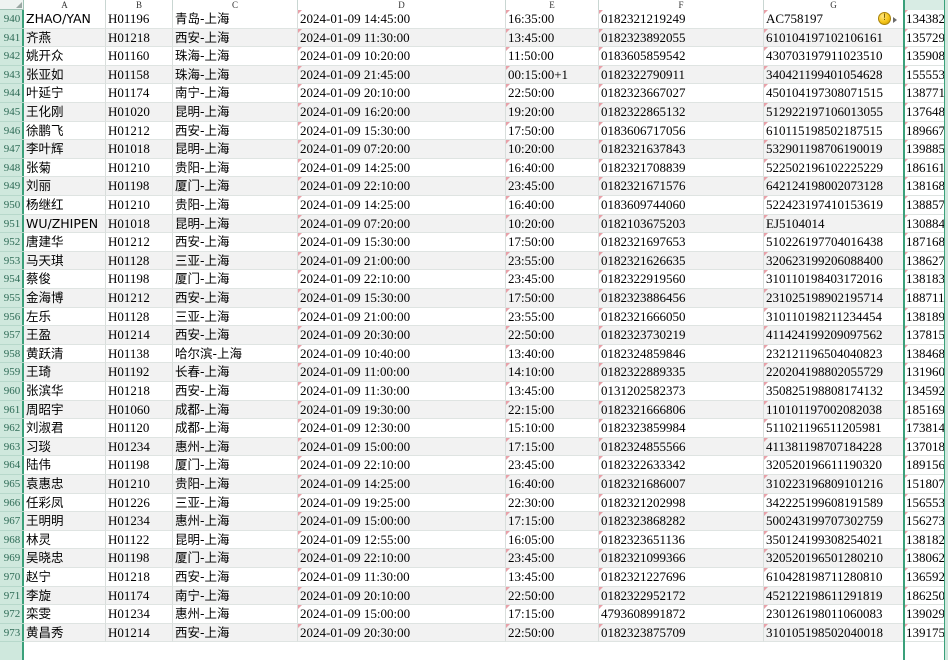 The width and height of the screenshot is (948, 660). What do you see at coordinates (552, 131) in the screenshot?
I see `cell-e: 17:50:00` at bounding box center [552, 131].